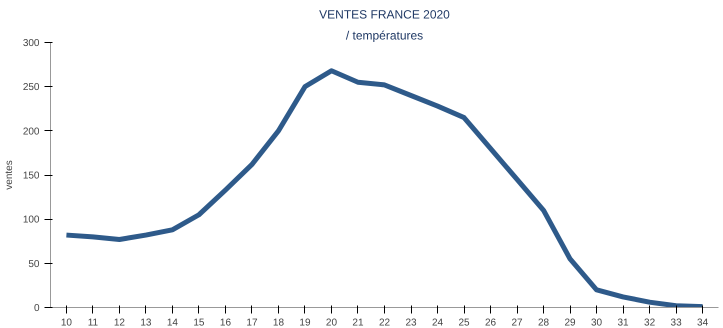 The width and height of the screenshot is (723, 328). I want to click on chart-subtitle: / températures, so click(385, 35).